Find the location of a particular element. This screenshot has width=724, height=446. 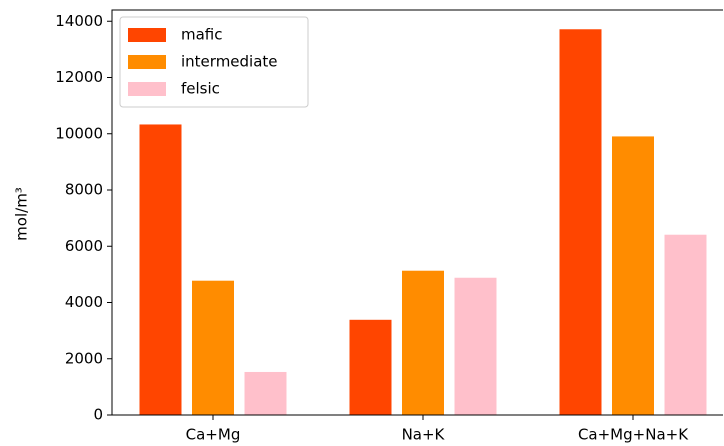

y-tick-label: 6000 is located at coordinates (84, 246).